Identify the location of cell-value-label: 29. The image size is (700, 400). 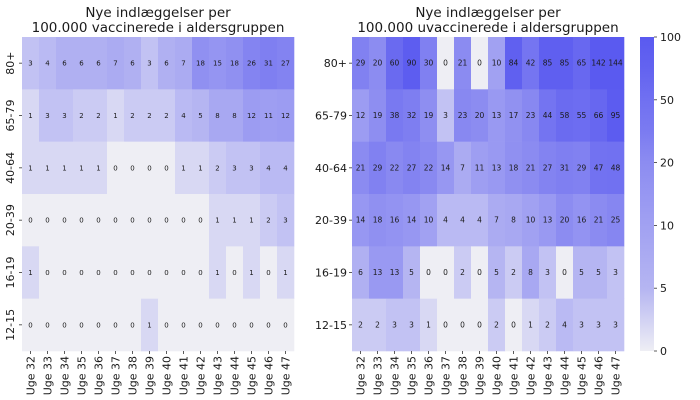
(582, 167).